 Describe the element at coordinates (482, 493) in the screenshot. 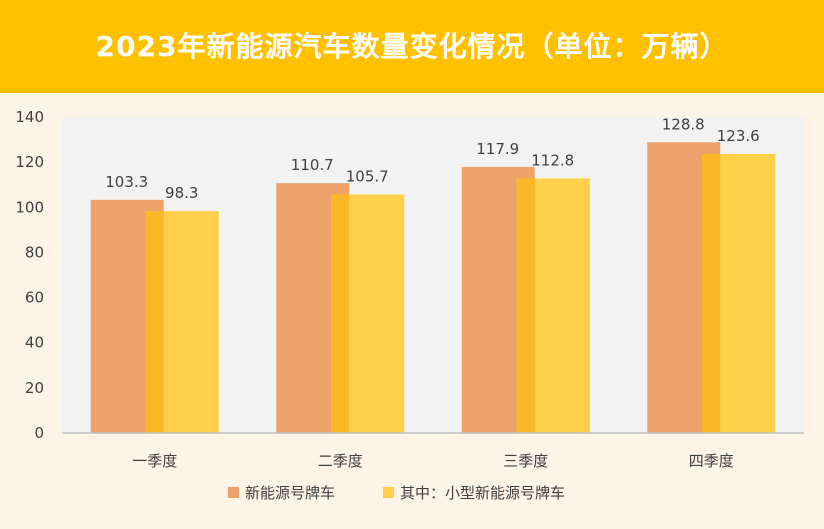

I see `legend-label-series-2: 其中：小型新能源号牌车` at that location.